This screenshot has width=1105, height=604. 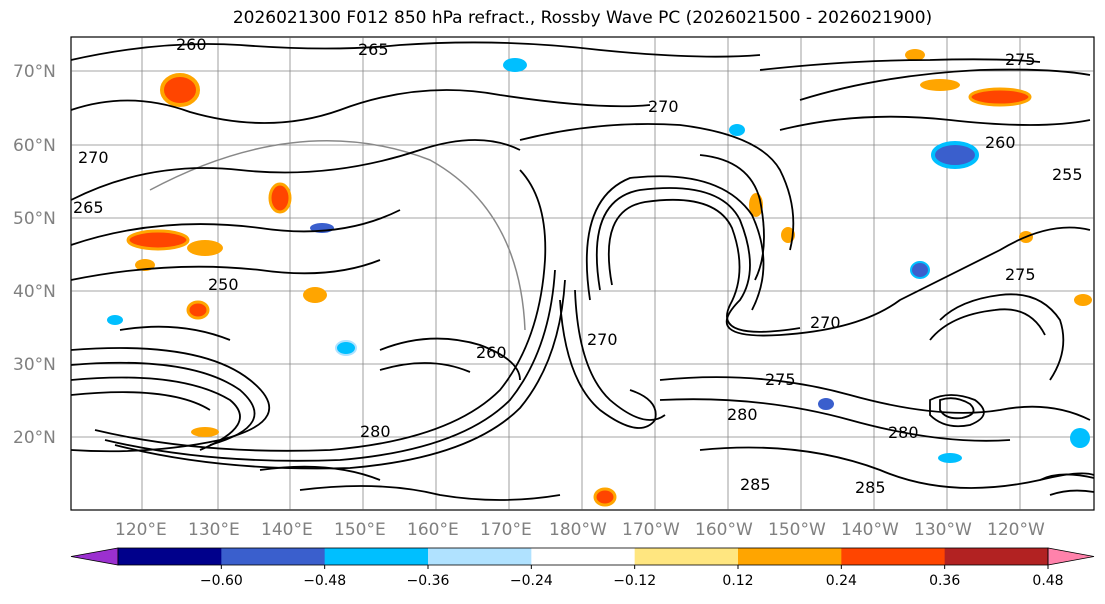 I want to click on lat-label: 30°N, so click(x=34, y=365).